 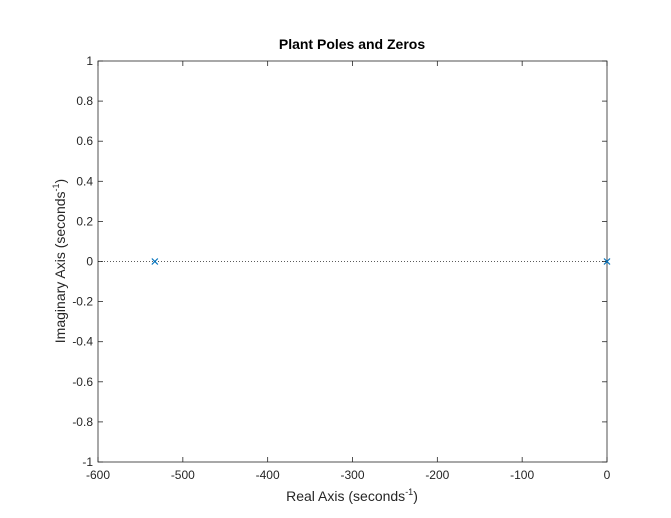 I want to click on y-axis-label-end: ), so click(x=60, y=181).